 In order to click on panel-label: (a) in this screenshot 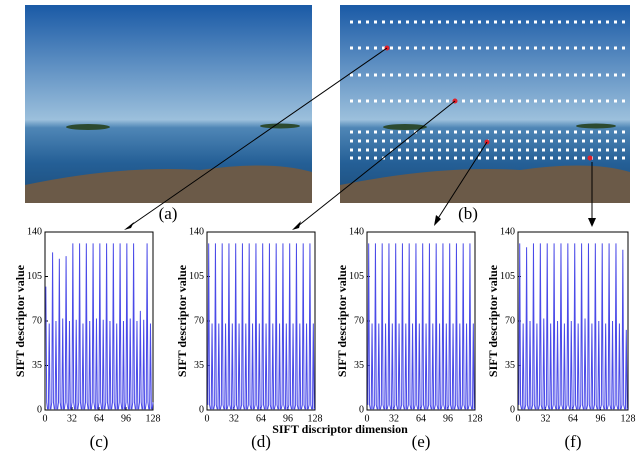, I will do `click(168, 213)`.